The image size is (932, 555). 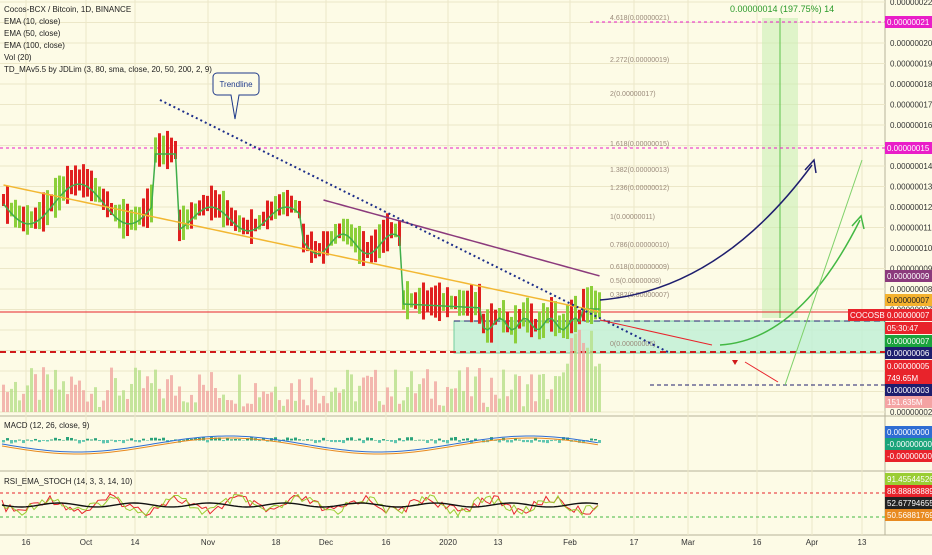 I want to click on bull-arrow-curve, so click(x=706, y=232).